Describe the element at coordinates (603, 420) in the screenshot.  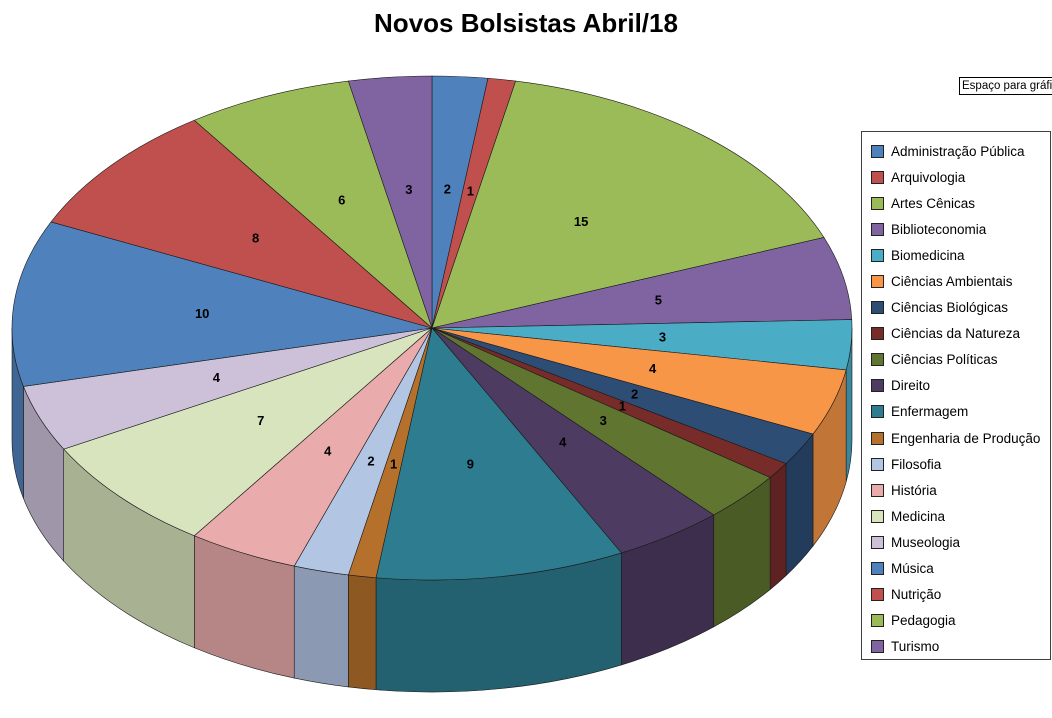
I see `data-label-8: 3` at that location.